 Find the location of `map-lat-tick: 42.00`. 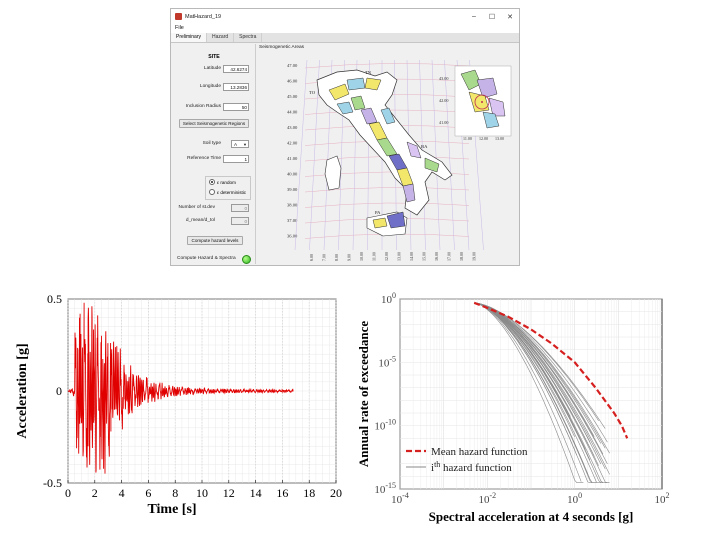

map-lat-tick: 42.00 is located at coordinates (292, 143).